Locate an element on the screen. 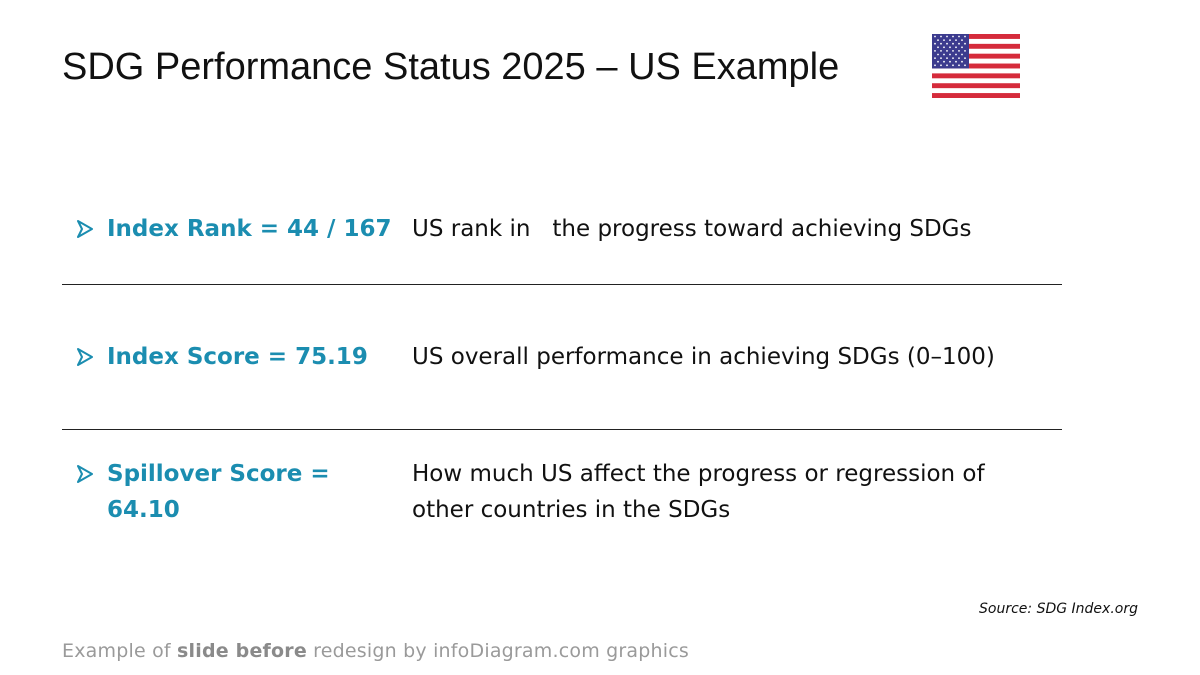 The height and width of the screenshot is (675, 1200). footer-text-bold: slide before is located at coordinates (242, 651).